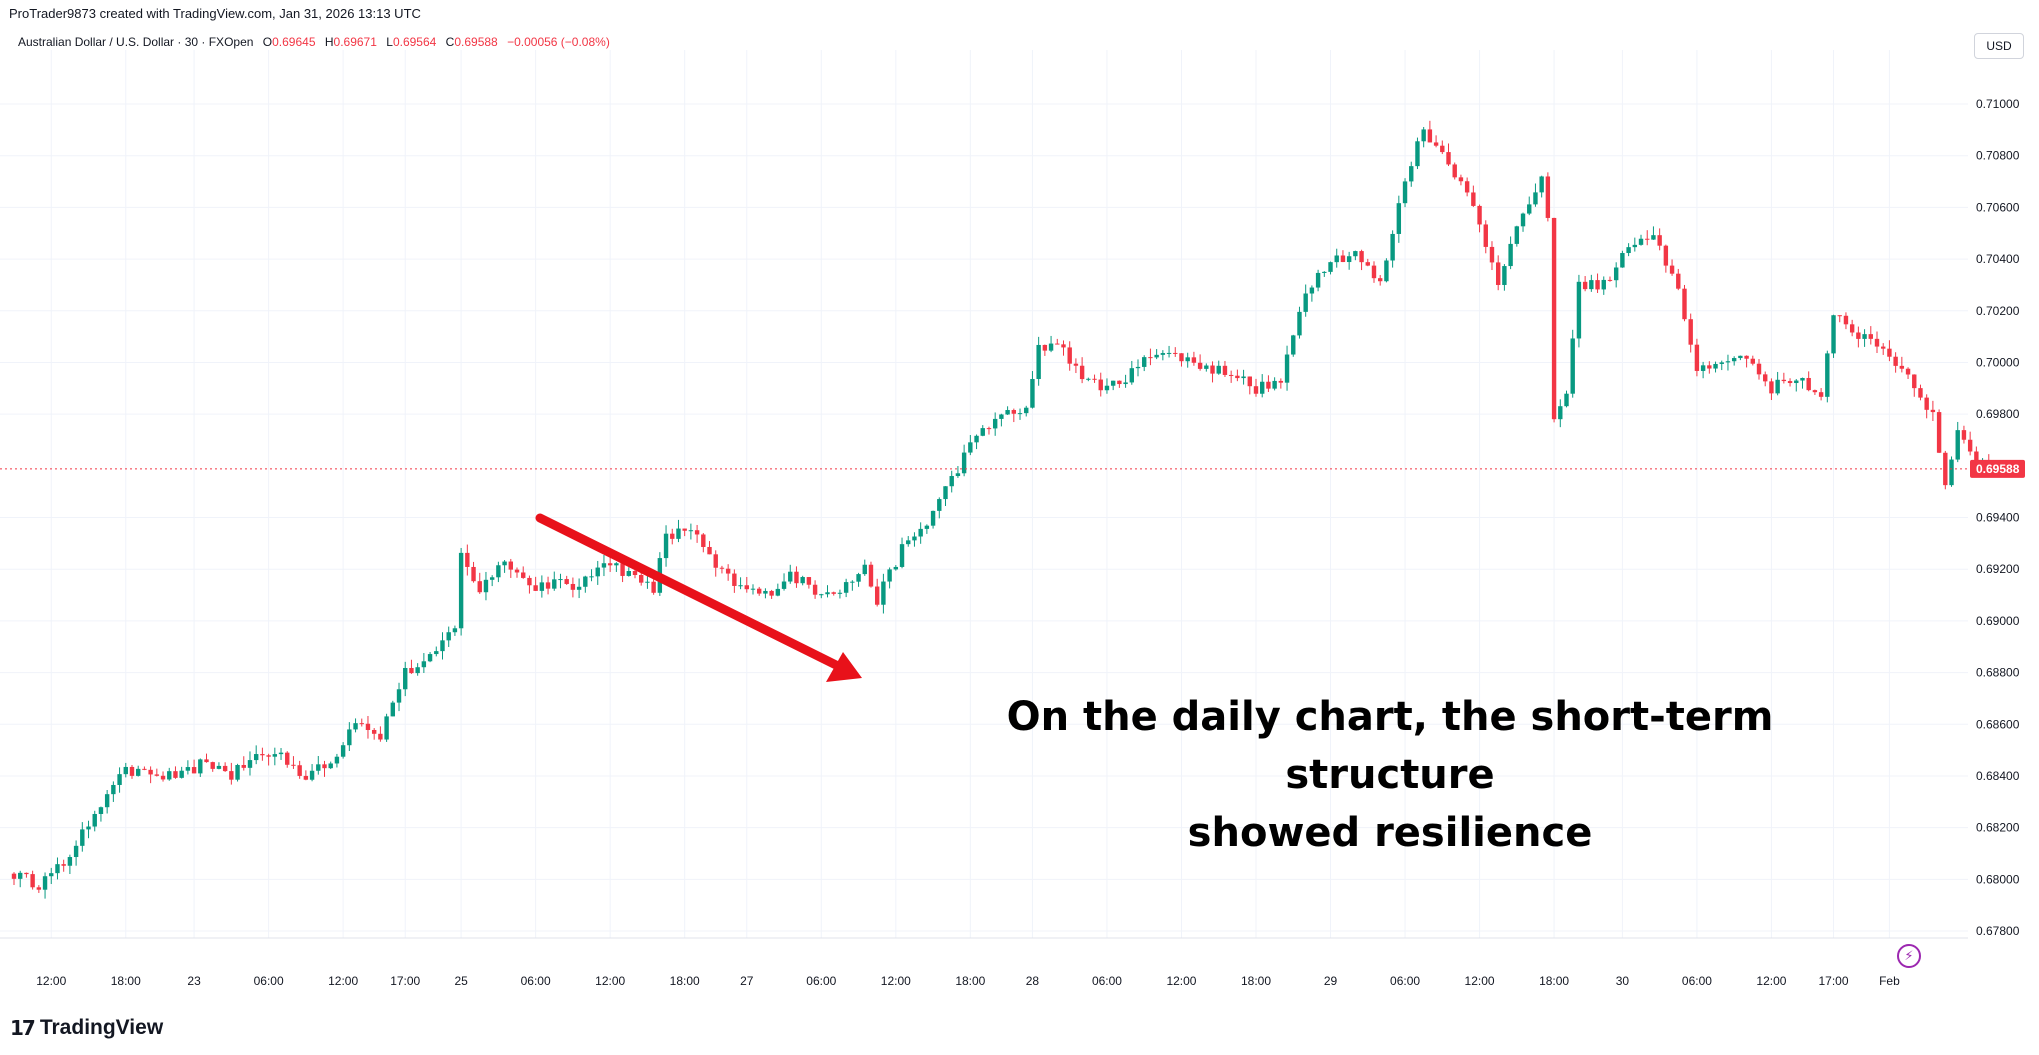  Describe the element at coordinates (1909, 956) in the screenshot. I see `lightning-bolt-icon: ⚡` at that location.